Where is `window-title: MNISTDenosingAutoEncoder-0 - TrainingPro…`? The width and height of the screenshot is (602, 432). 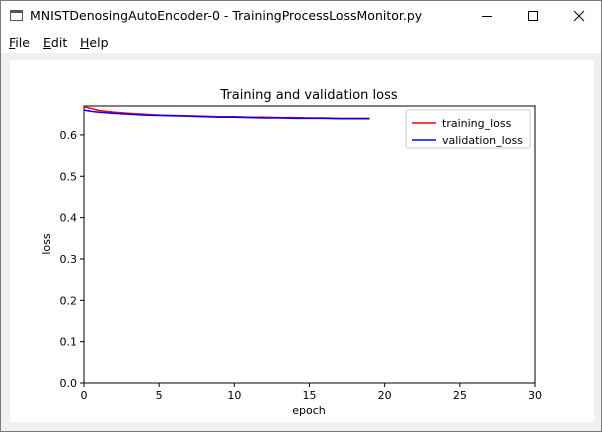 window-title: MNISTDenosingAutoEncoder-0 - TrainingPro… is located at coordinates (226, 15).